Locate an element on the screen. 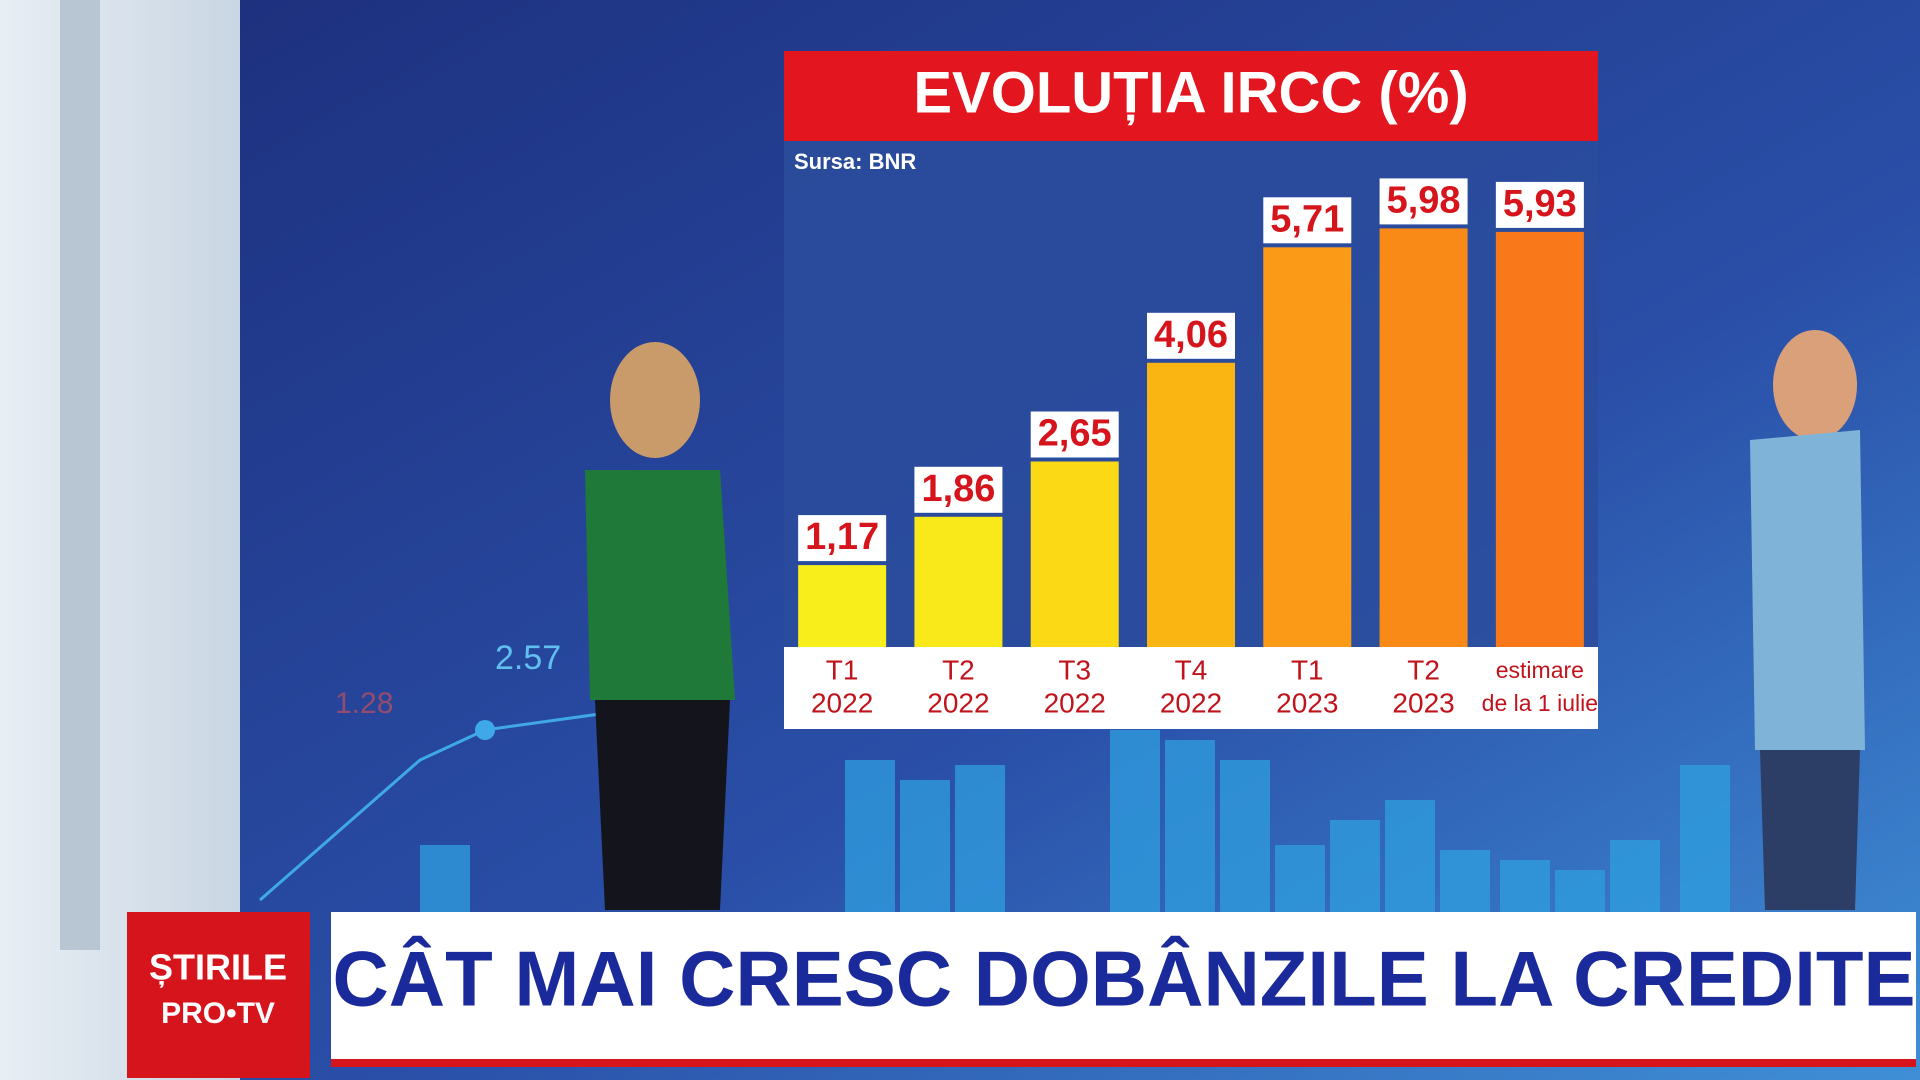 The image size is (1920, 1080). headline-bar is located at coordinates (1123, 985).